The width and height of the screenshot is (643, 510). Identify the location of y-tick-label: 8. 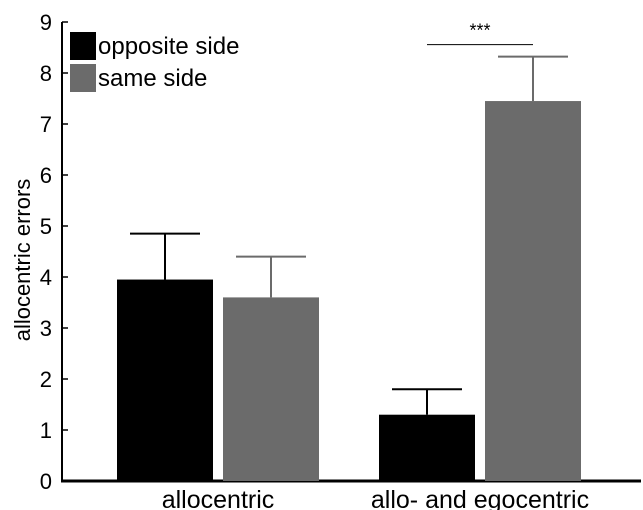
(46, 73).